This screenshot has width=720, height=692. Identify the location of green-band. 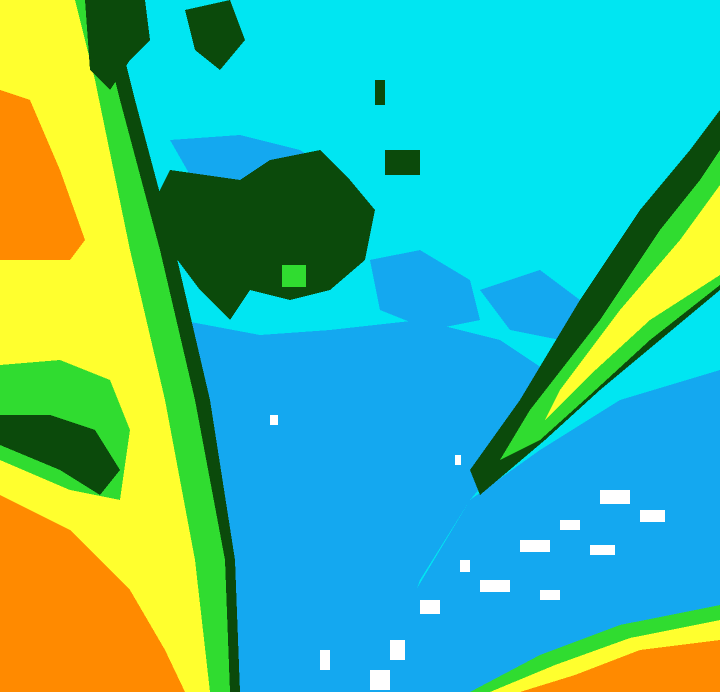
(610, 305).